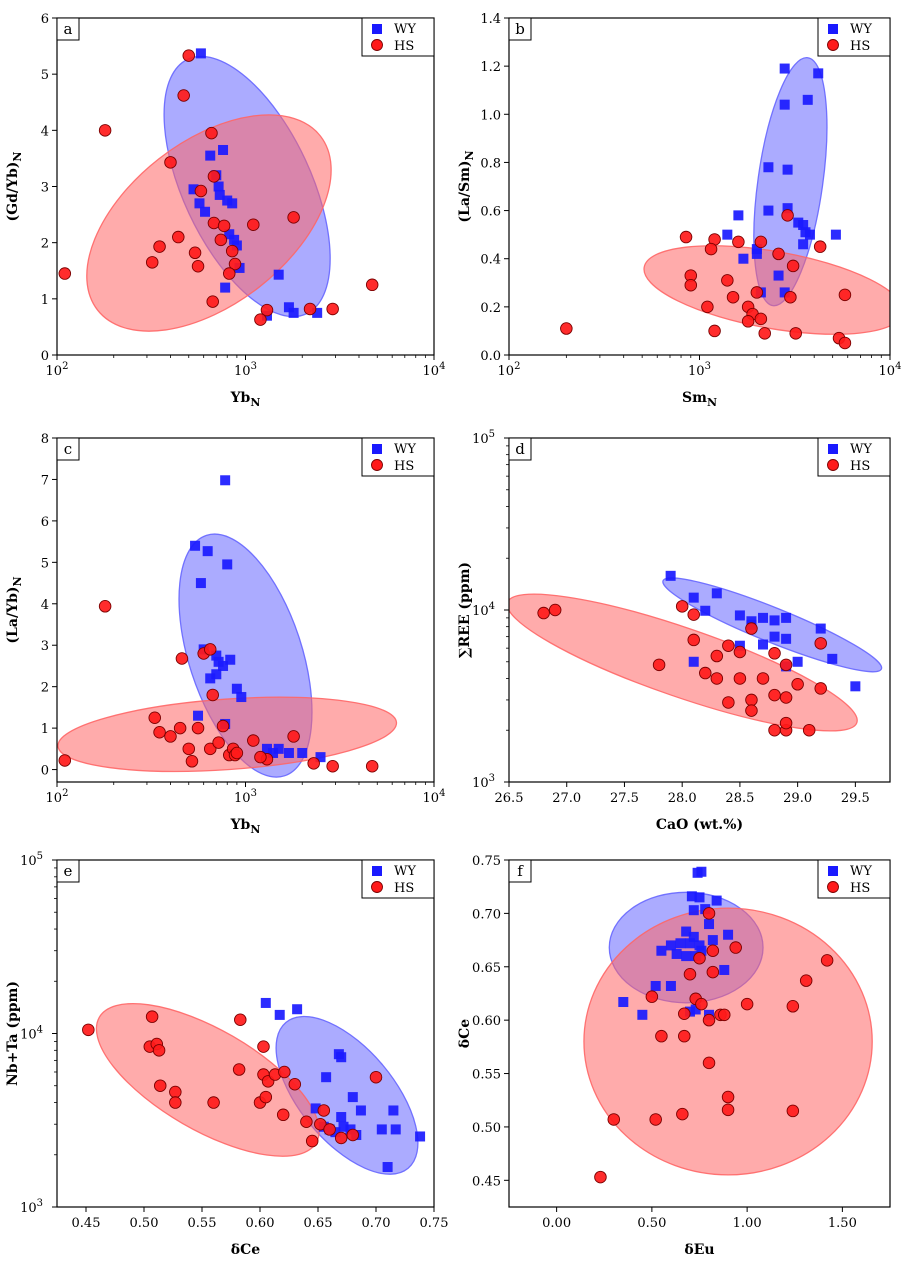 This screenshot has height=1264, width=906. What do you see at coordinates (490, 212) in the screenshot?
I see `y-tick-label: 0.6` at bounding box center [490, 212].